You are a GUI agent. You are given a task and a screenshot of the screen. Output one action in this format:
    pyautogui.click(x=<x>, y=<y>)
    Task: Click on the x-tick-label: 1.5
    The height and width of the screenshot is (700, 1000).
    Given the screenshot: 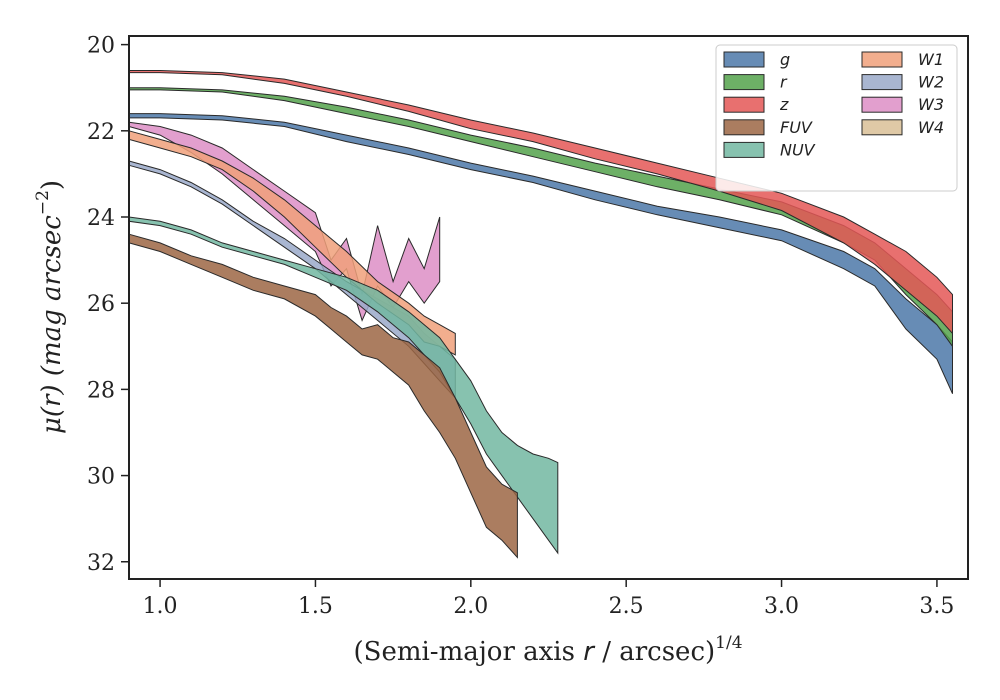 What is the action you would take?
    pyautogui.click(x=315, y=606)
    